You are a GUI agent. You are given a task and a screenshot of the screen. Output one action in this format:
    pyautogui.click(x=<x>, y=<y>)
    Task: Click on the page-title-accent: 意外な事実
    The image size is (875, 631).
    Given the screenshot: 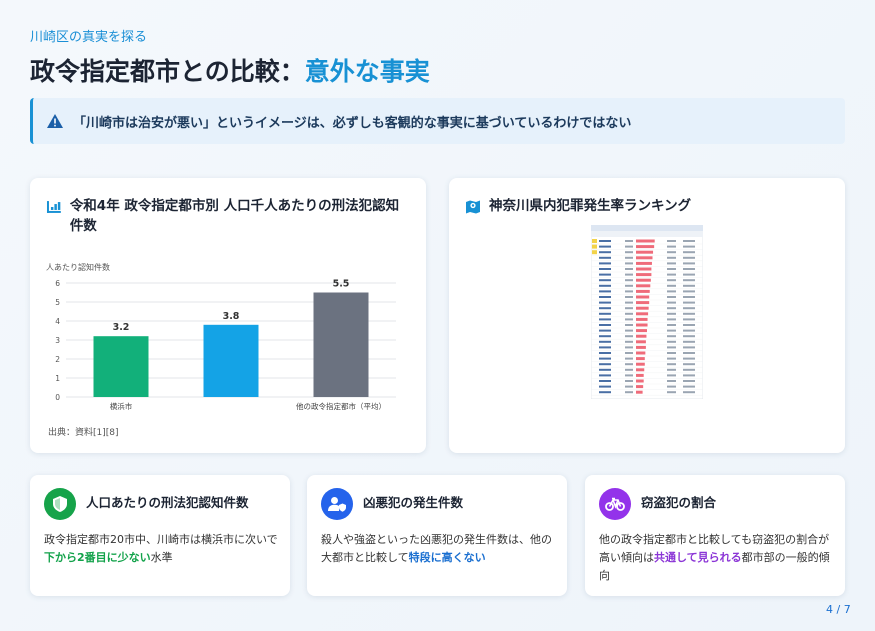 What is the action you would take?
    pyautogui.click(x=367, y=71)
    